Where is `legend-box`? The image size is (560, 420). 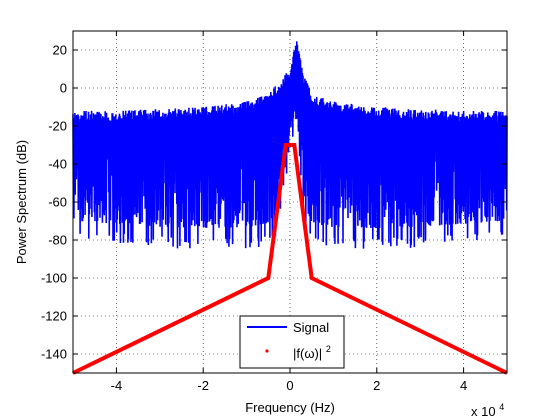 legend-box is located at coordinates (292, 342).